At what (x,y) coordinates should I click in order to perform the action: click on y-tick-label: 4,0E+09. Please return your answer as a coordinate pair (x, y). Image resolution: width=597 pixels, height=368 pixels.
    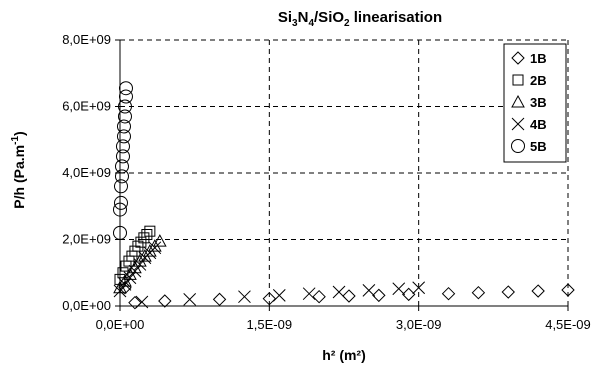
    Looking at the image, I should click on (86, 172).